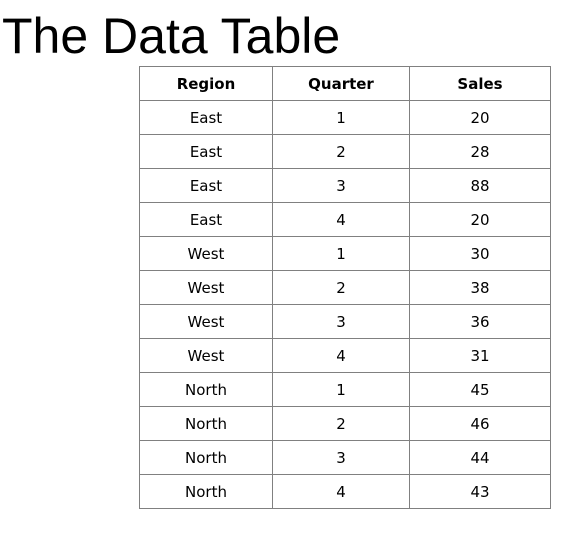  I want to click on table-header: Region Quarter Sales, so click(345, 83).